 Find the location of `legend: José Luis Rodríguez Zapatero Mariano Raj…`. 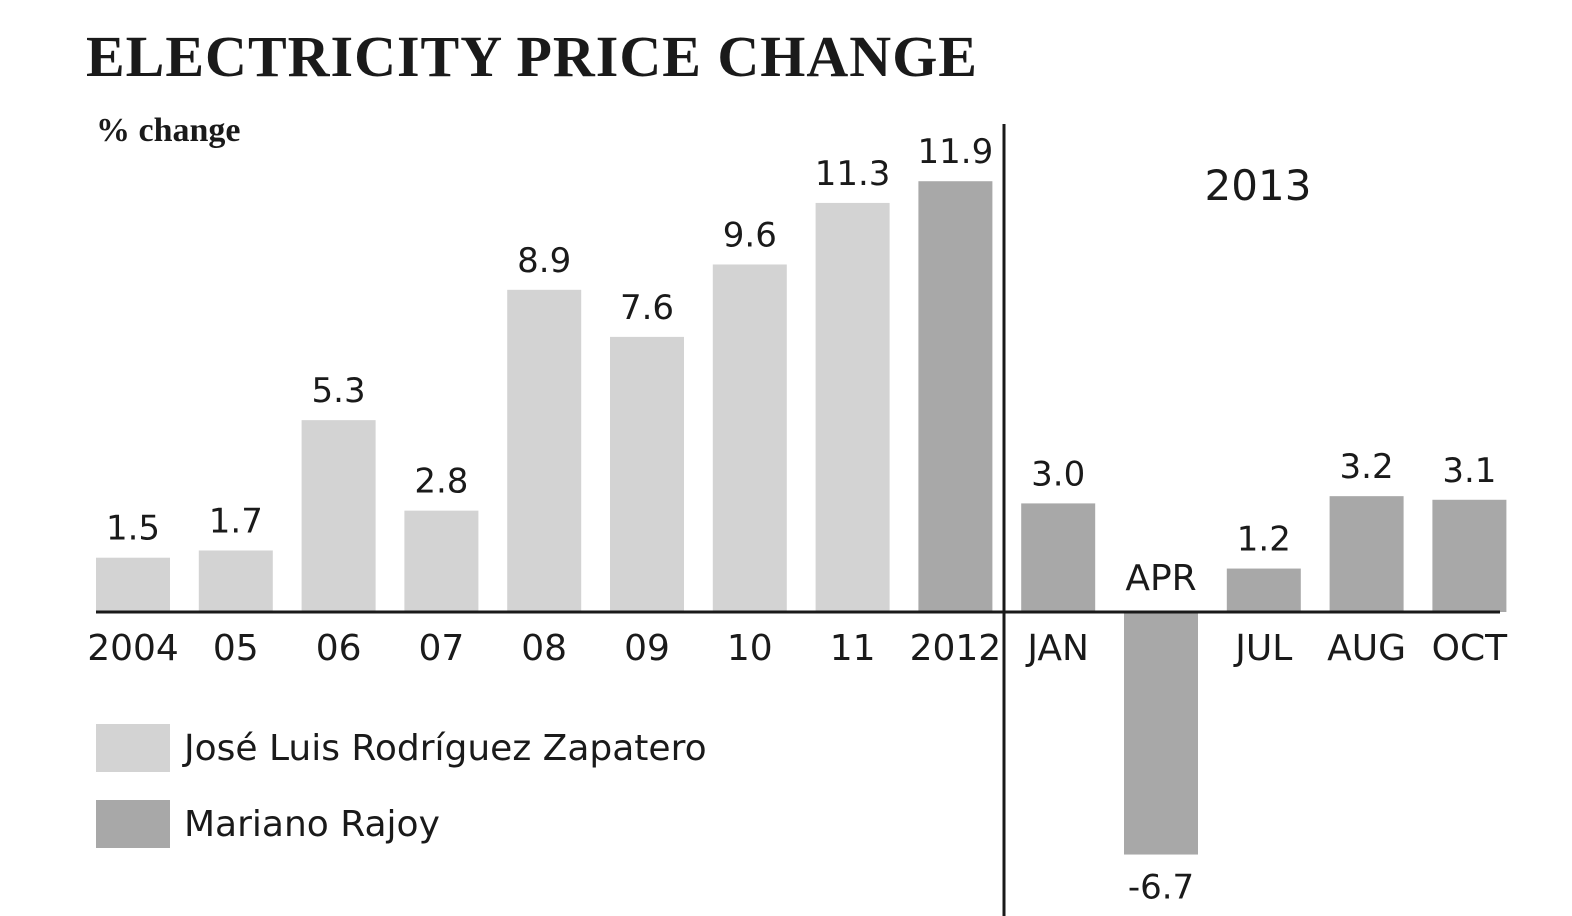

legend: José Luis Rodríguez Zapatero Mariano Raj… is located at coordinates (401, 800).